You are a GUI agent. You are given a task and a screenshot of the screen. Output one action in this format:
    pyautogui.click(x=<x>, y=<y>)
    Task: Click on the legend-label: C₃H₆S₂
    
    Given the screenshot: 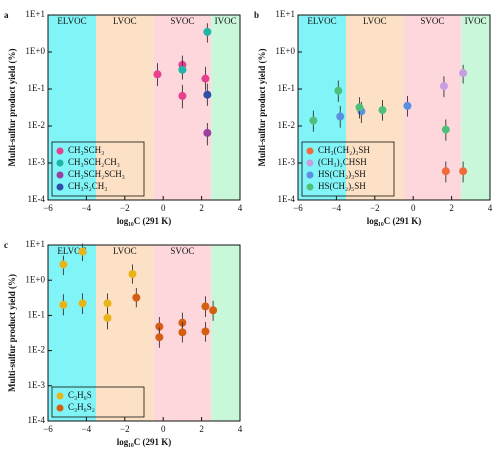 What is the action you would take?
    pyautogui.click(x=81, y=407)
    